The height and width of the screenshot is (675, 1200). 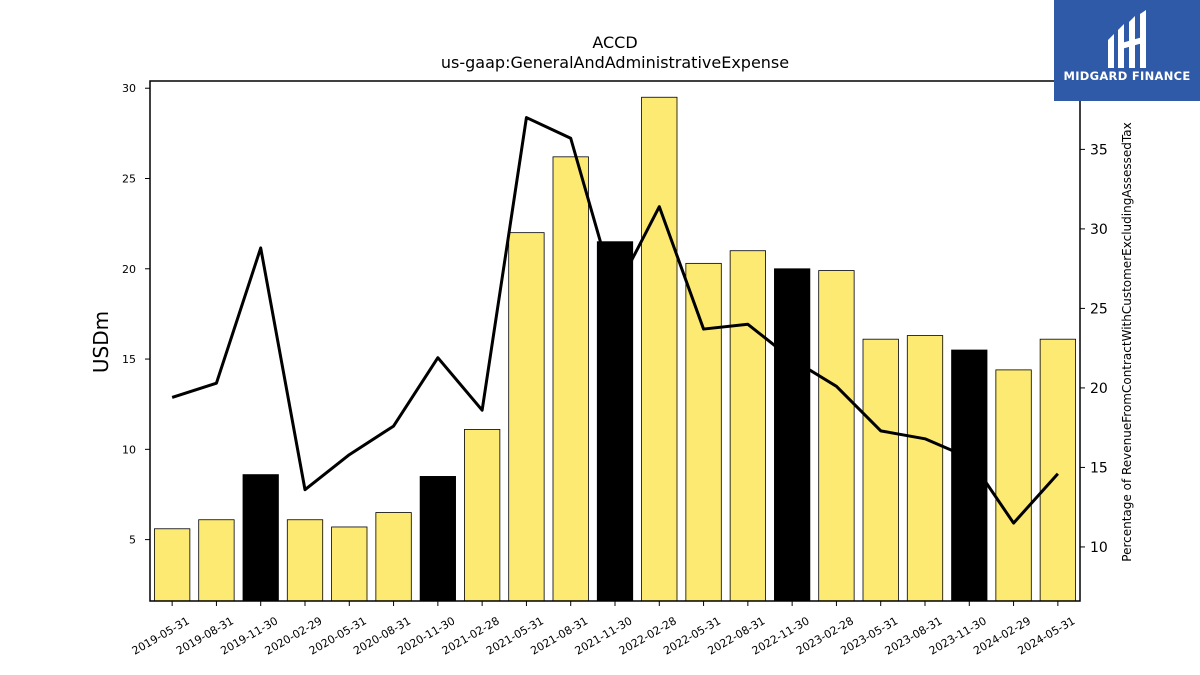 What do you see at coordinates (129, 449) in the screenshot?
I see `y-tick-label: 10` at bounding box center [129, 449].